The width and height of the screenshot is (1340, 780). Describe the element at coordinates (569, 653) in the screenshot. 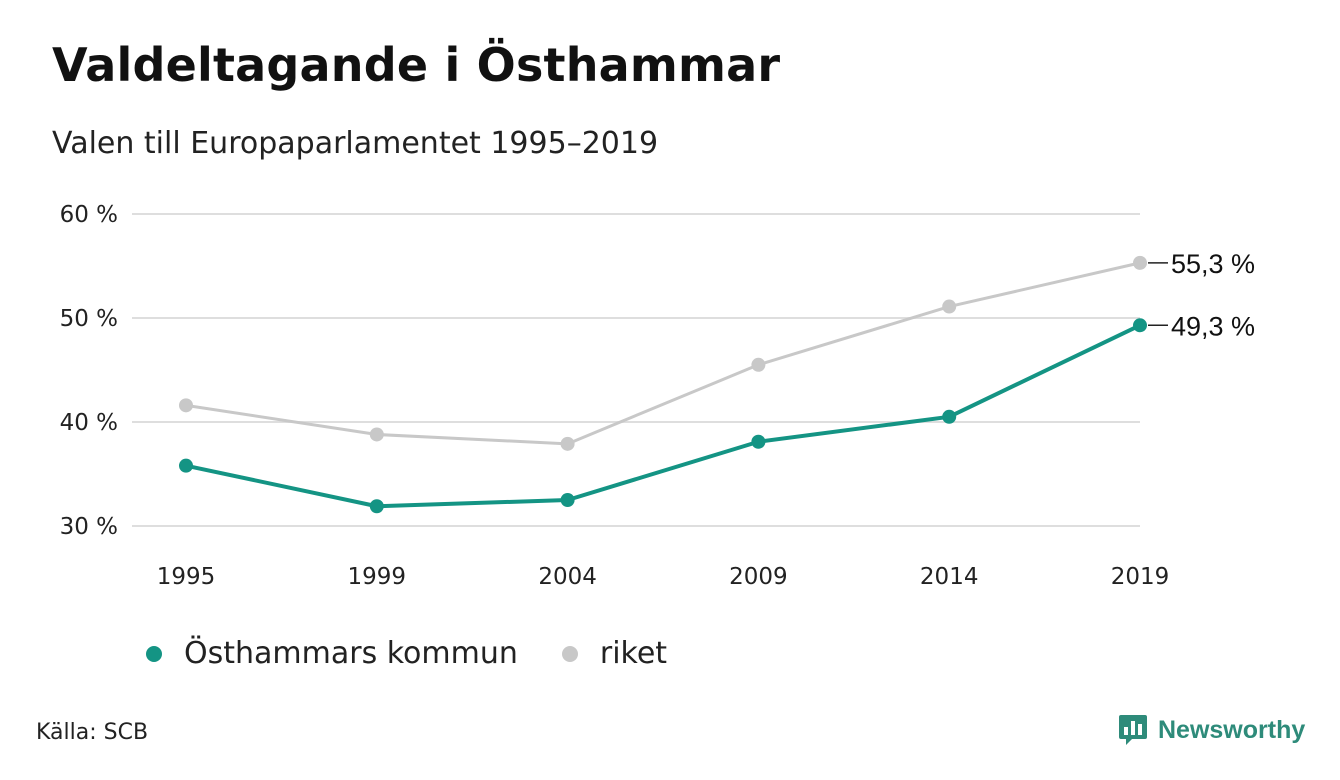

I see `legend-marker-riket` at that location.